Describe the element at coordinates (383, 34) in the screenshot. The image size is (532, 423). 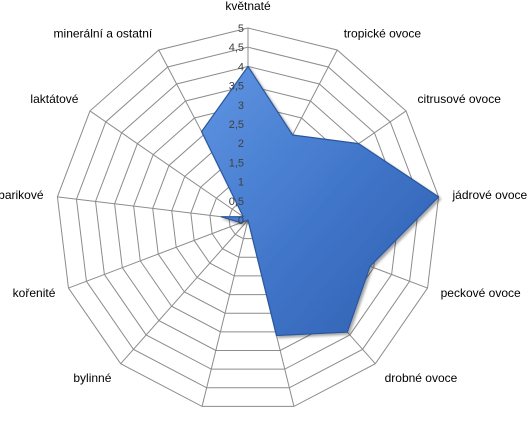
I see `category-label: tropické ovoce` at that location.